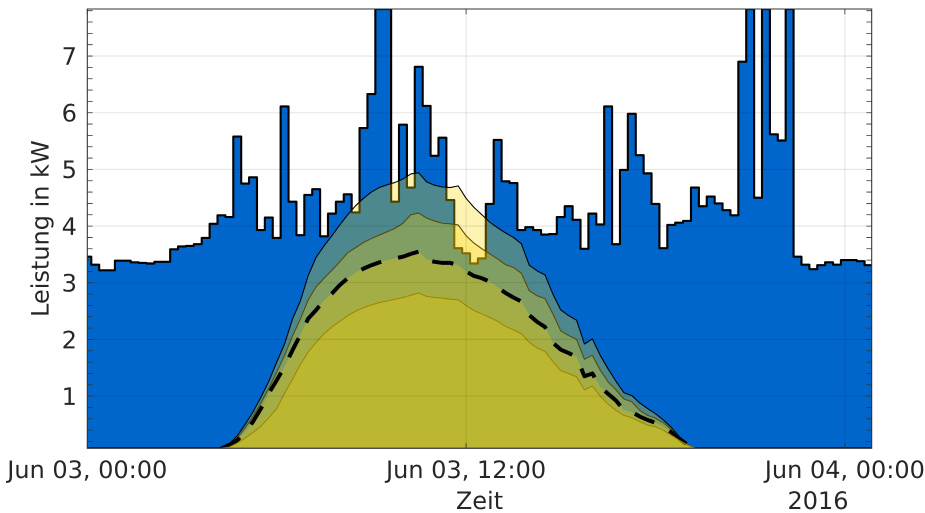 This screenshot has height=513, width=925. Describe the element at coordinates (69, 113) in the screenshot. I see `y-tick-label: 6` at that location.